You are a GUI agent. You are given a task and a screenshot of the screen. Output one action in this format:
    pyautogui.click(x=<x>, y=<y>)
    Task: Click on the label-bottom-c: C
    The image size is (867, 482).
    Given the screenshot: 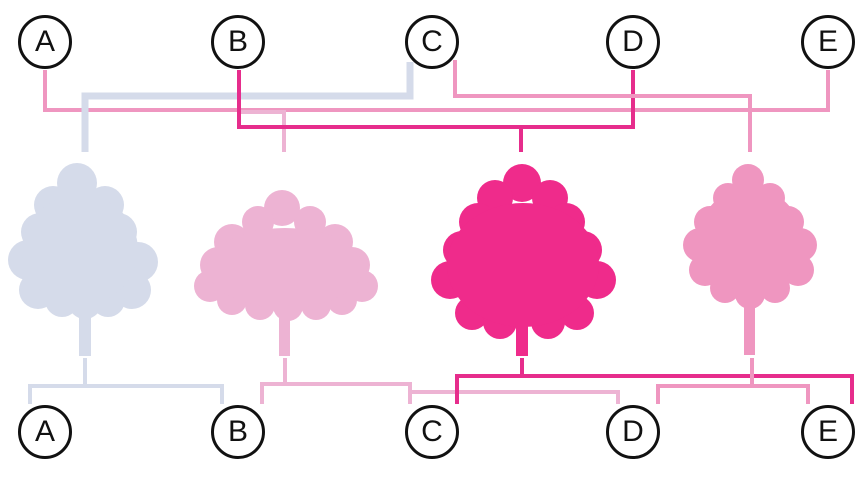 What is the action you would take?
    pyautogui.click(x=432, y=432)
    